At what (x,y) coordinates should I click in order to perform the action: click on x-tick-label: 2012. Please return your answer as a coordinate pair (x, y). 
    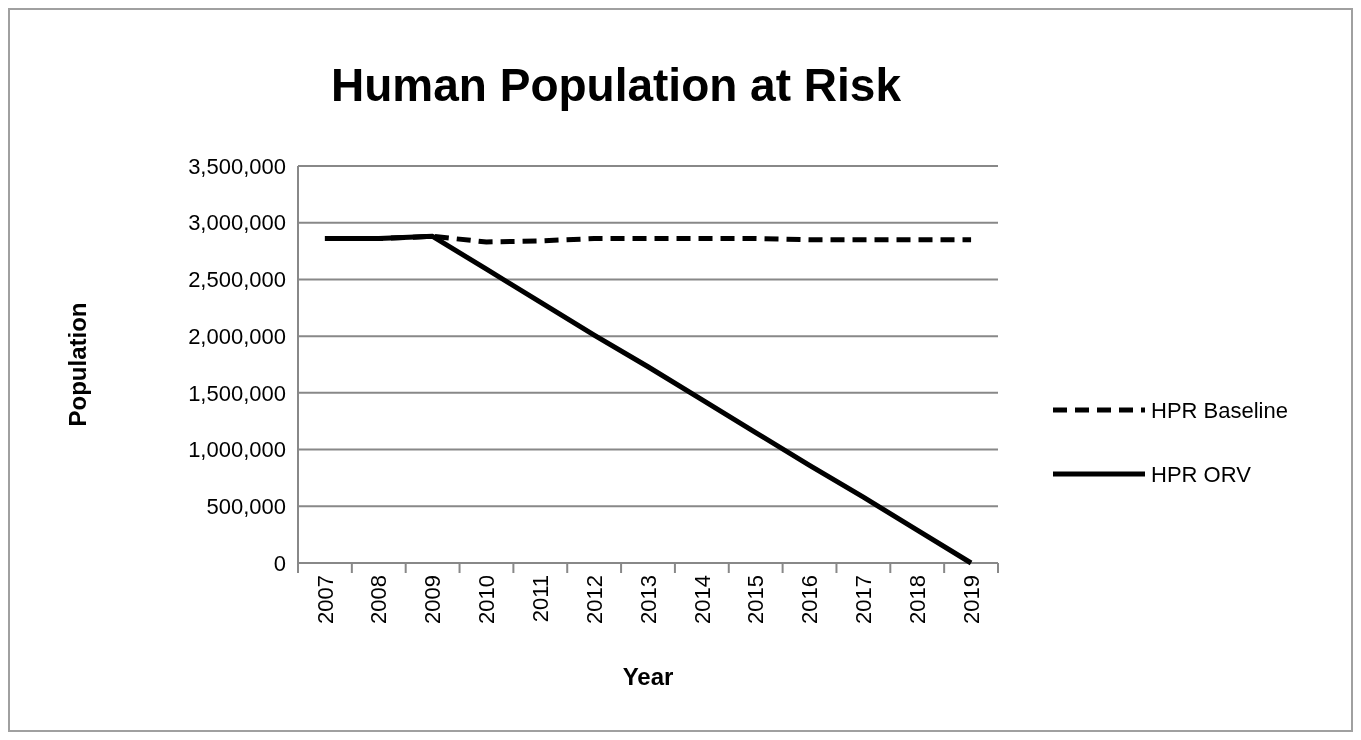
    Looking at the image, I should click on (594, 599).